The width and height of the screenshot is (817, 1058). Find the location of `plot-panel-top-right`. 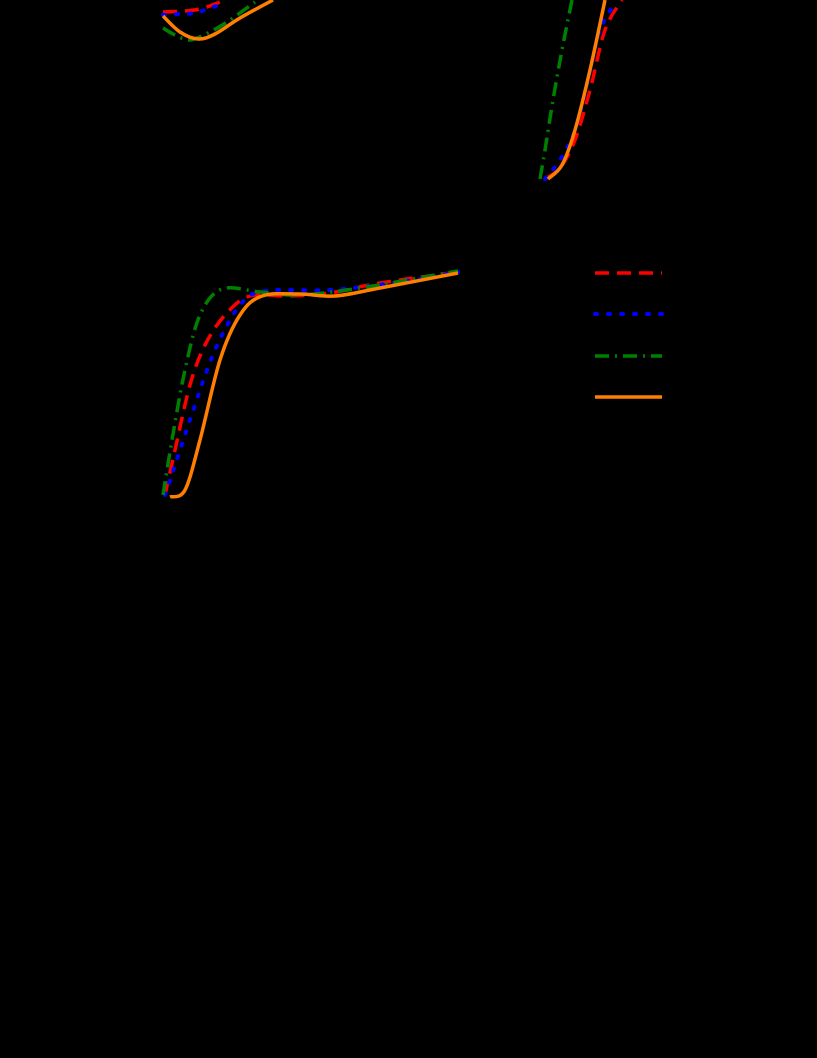

plot-panel-top-right is located at coordinates (581, 90).